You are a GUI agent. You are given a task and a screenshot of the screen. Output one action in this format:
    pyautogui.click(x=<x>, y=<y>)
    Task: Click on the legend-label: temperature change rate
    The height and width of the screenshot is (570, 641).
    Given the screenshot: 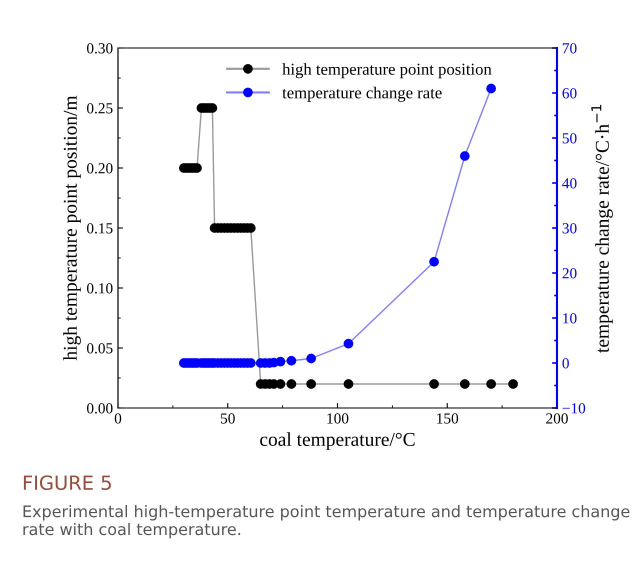 What is the action you would take?
    pyautogui.click(x=362, y=94)
    